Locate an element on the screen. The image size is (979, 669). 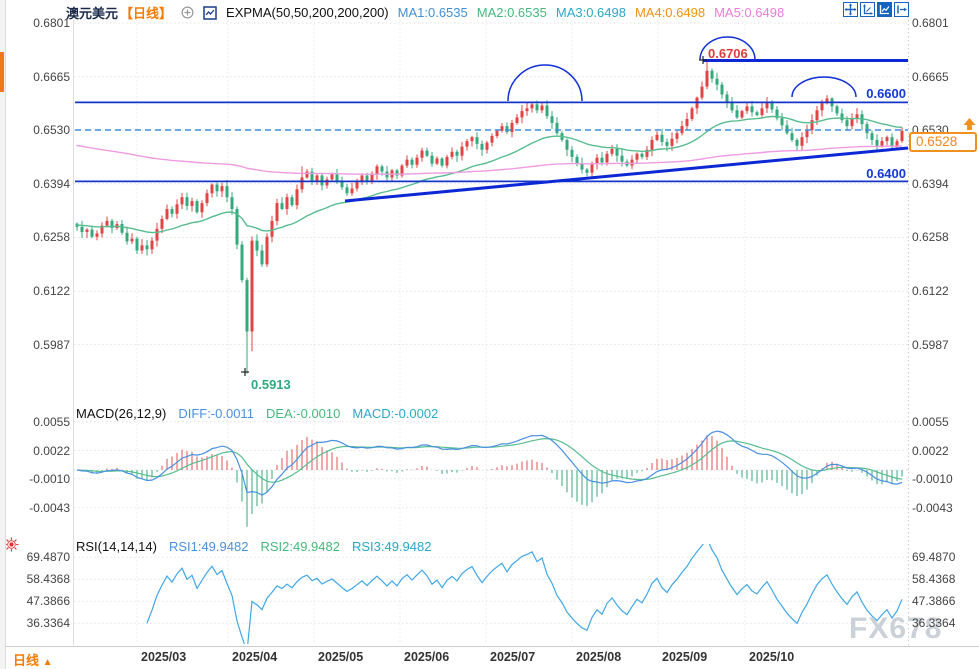
rsi3-value: RSI3:49.9482 is located at coordinates (391, 546).